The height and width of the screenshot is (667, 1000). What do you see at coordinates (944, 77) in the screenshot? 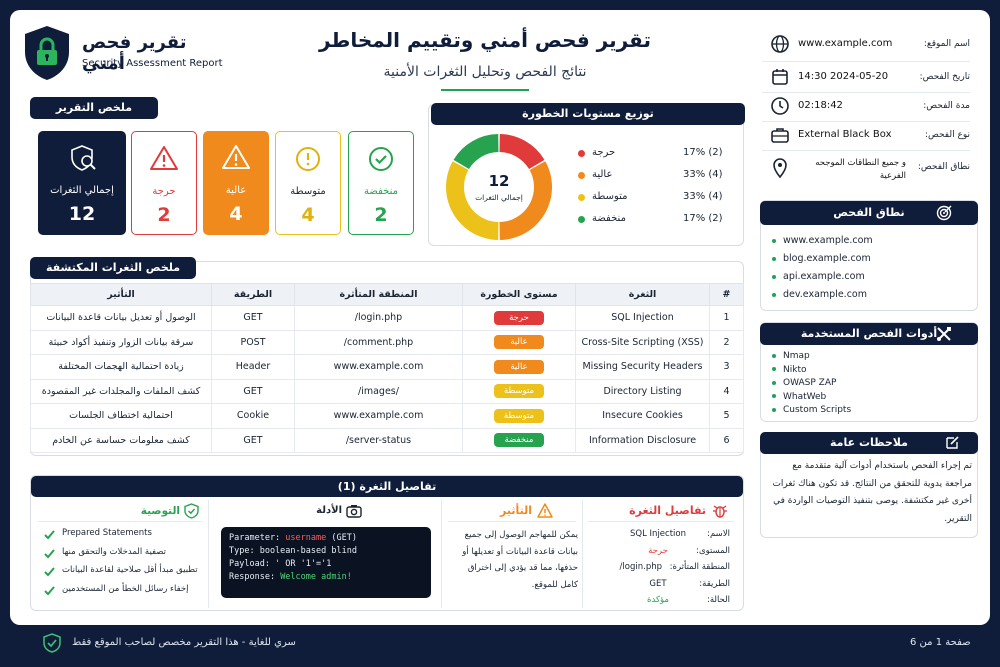
I see `info-label: تاريخ الفحص:` at bounding box center [944, 77].